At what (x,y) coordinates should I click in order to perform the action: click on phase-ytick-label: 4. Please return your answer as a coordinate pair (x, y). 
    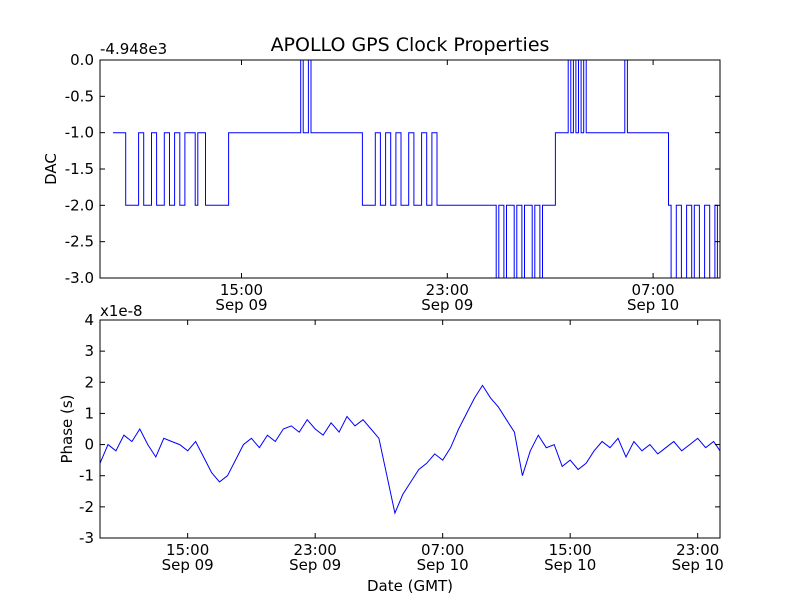
    Looking at the image, I should click on (89, 320).